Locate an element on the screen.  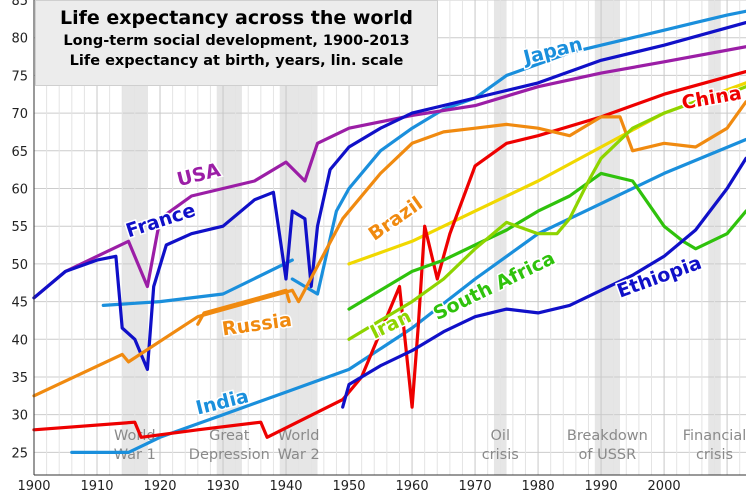
y-tick-label-5: 50 is located at coordinates (19, 265).